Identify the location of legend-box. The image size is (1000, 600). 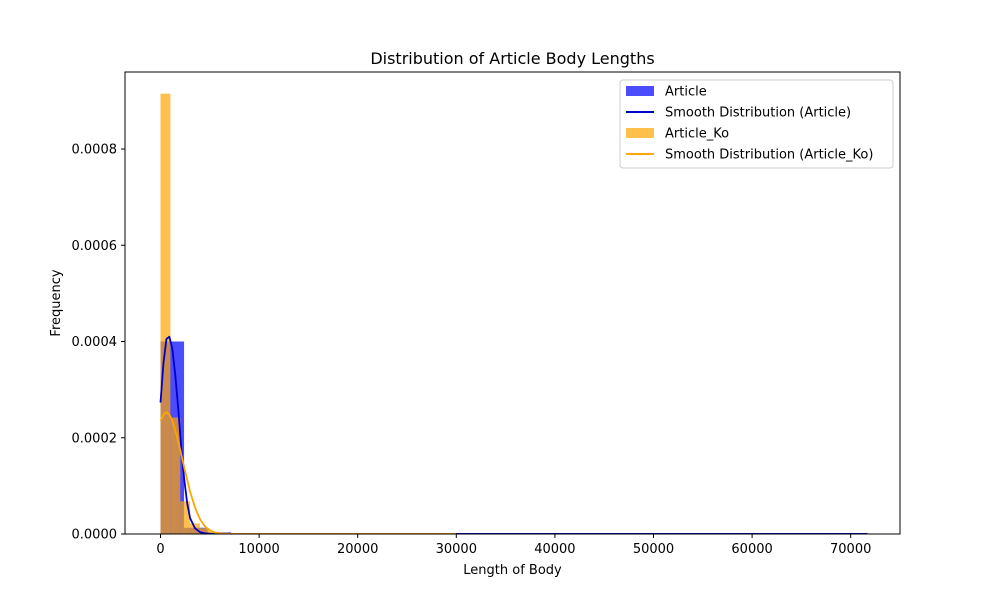
(756, 124).